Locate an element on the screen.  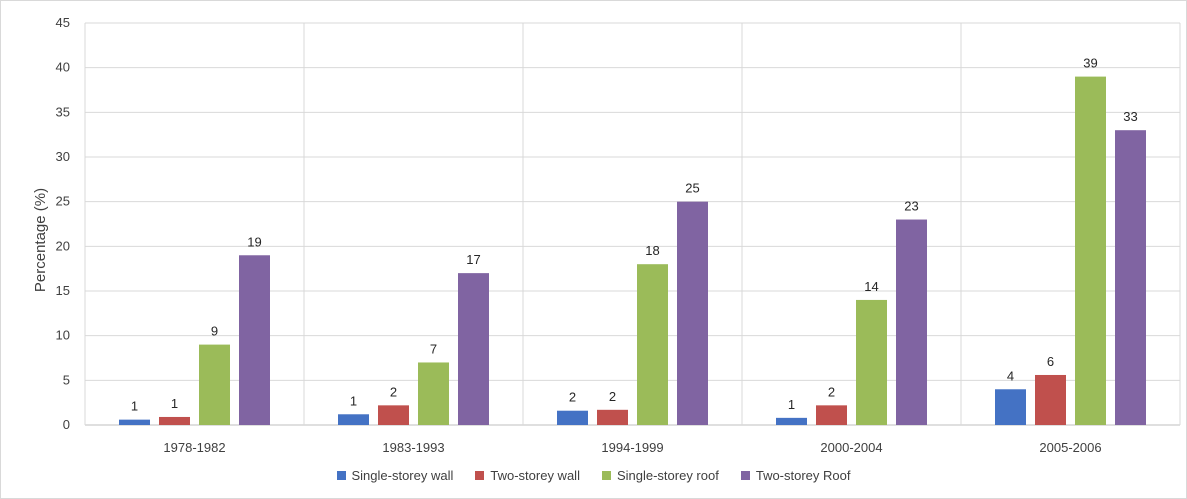
legend-item: Single-storey wall is located at coordinates (395, 475).